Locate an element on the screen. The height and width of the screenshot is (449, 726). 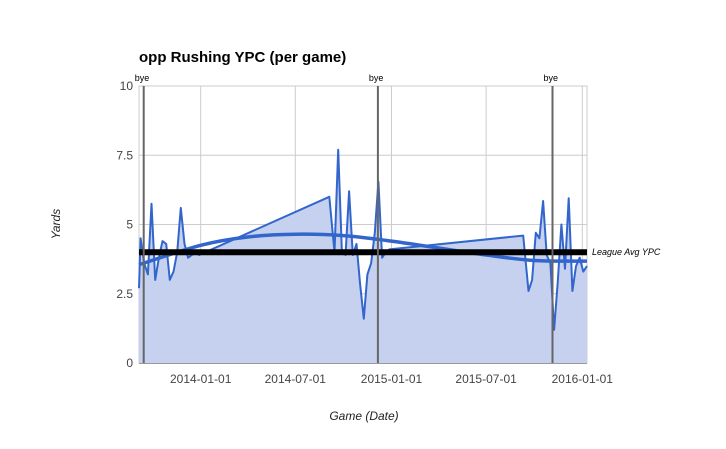
y-tick-label: 2.5 is located at coordinates (124, 294).